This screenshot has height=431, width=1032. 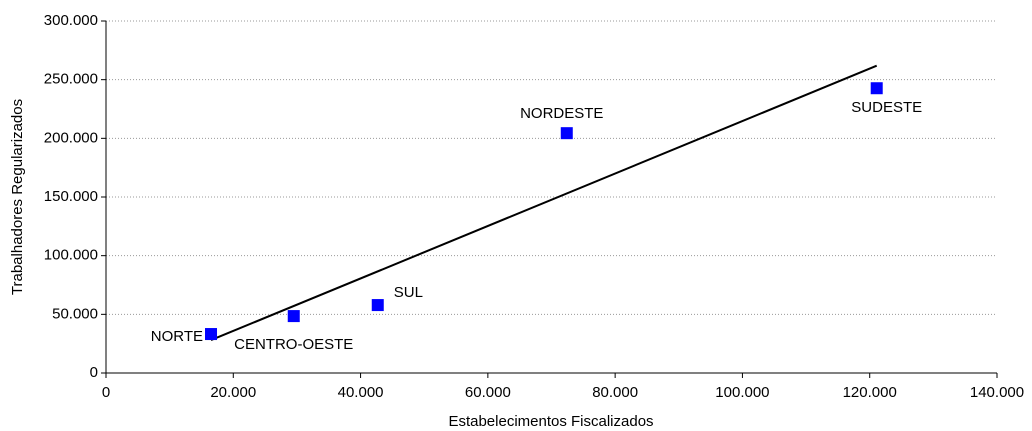 What do you see at coordinates (561, 113) in the screenshot?
I see `point-label: NORDESTE` at bounding box center [561, 113].